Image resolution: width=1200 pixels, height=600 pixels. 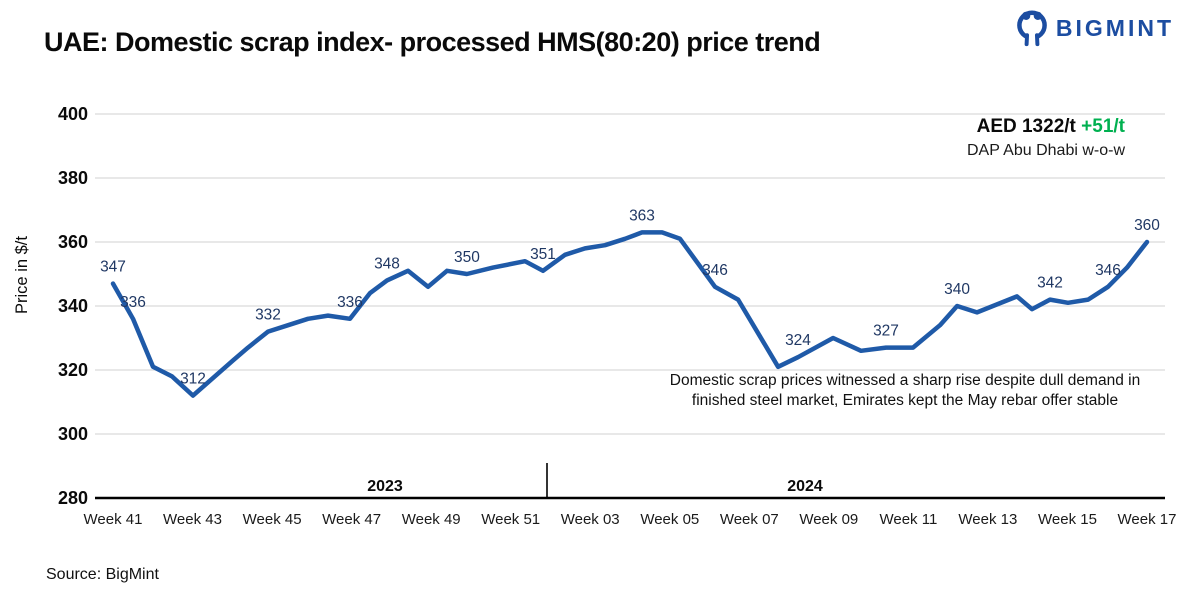 I want to click on y-tick-label: 360, so click(x=73, y=242).